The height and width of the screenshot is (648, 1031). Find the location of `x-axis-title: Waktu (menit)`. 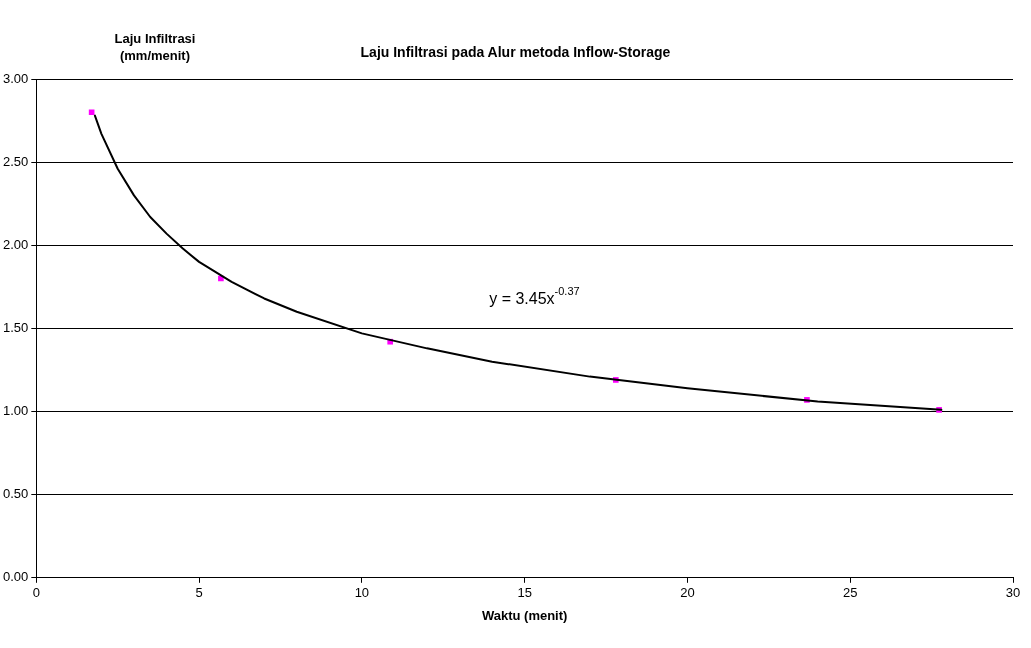

x-axis-title: Waktu (menit) is located at coordinates (524, 615).